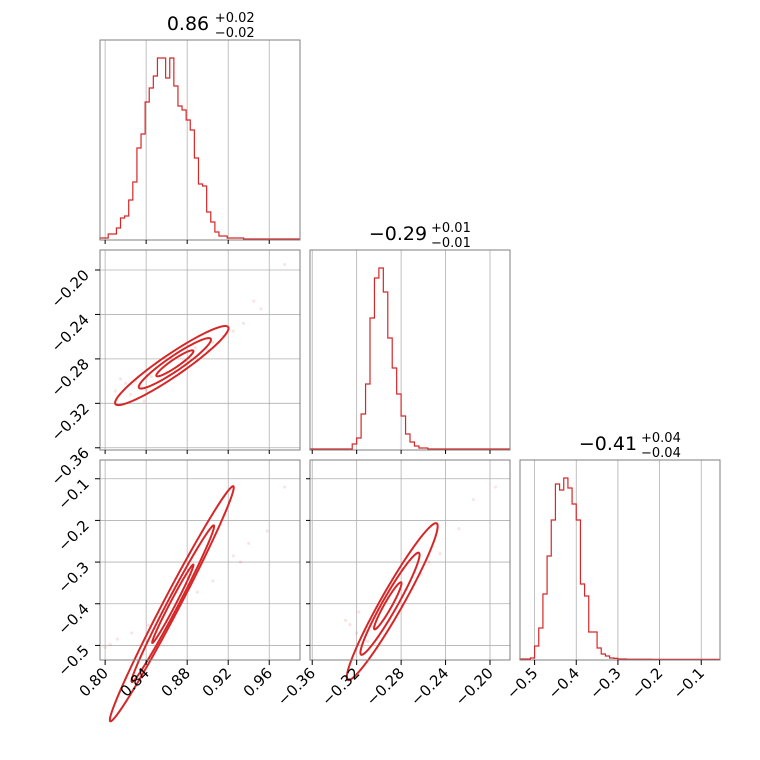  Describe the element at coordinates (522, 683) in the screenshot. I see `xtick-label-3-0: −0.5` at that location.